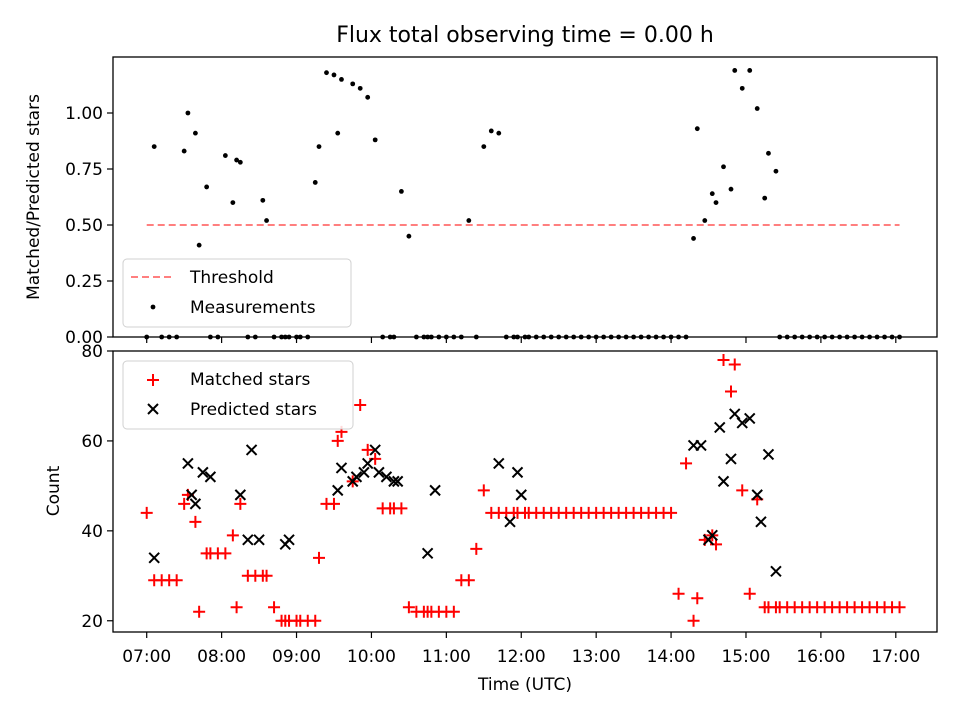 Image resolution: width=960 pixels, height=720 pixels. Describe the element at coordinates (89, 226) in the screenshot. I see `top-y-ticks: 0.00 0.25 0.50 0.75 1.00` at that location.